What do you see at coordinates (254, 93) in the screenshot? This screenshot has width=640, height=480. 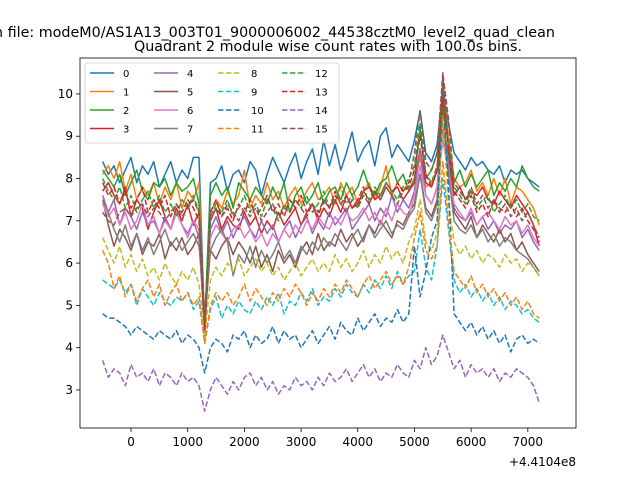 I see `legend-label-9: 9` at bounding box center [254, 93].